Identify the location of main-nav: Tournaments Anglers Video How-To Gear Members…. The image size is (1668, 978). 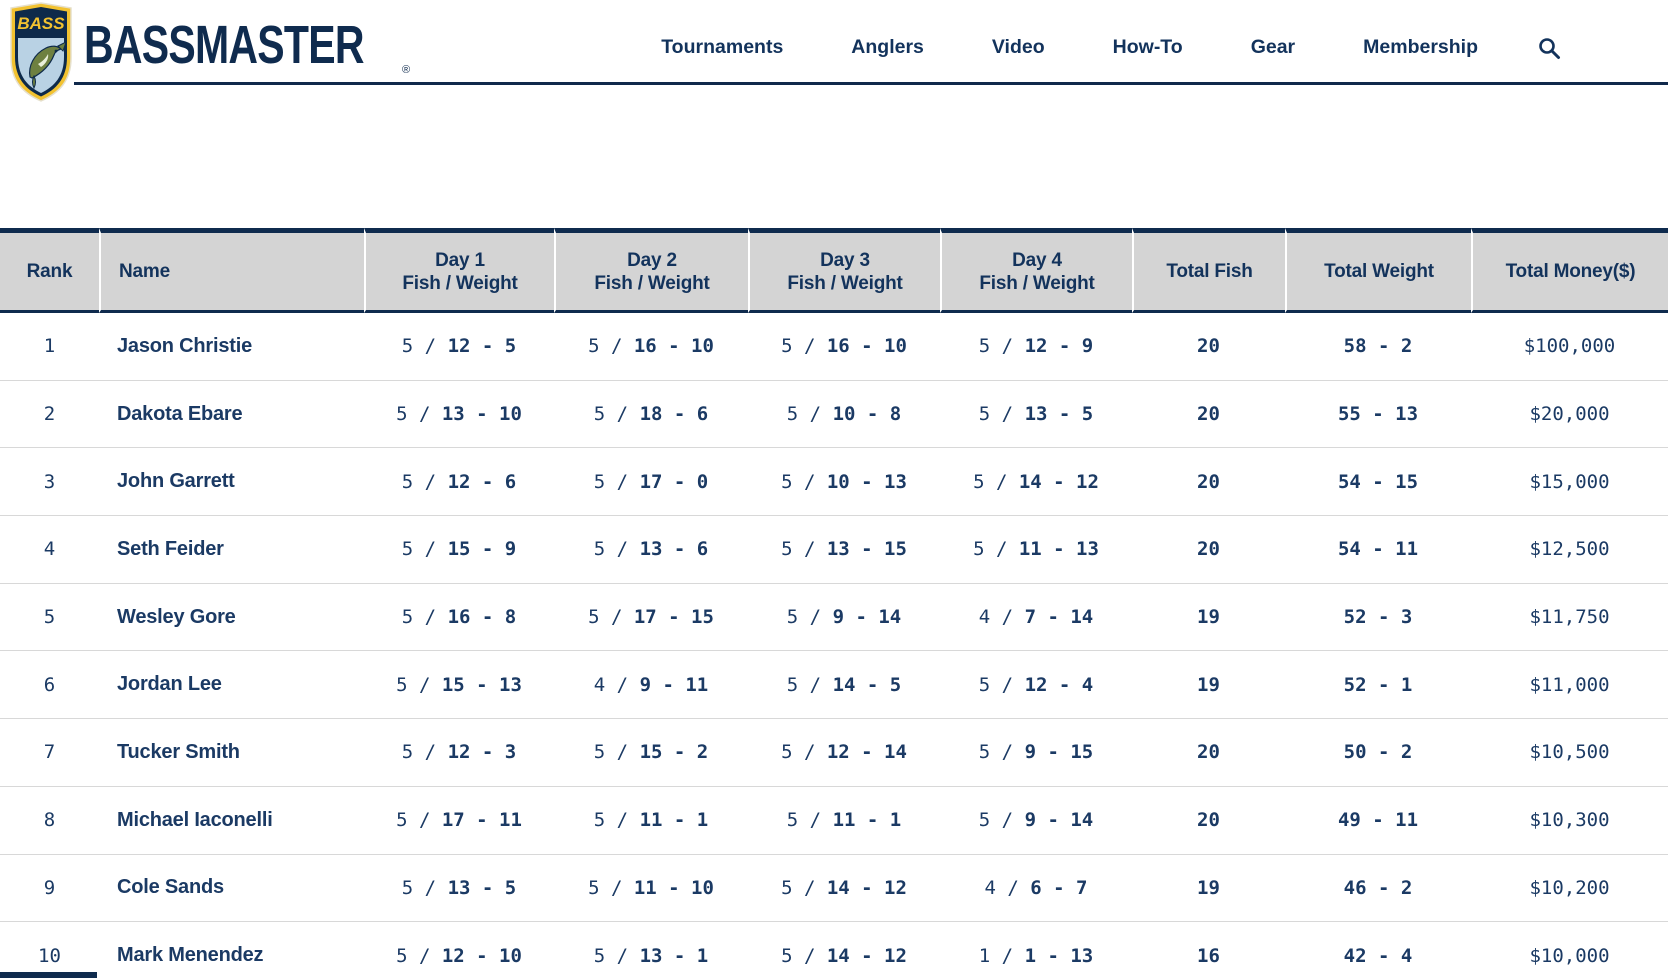
(1164, 41).